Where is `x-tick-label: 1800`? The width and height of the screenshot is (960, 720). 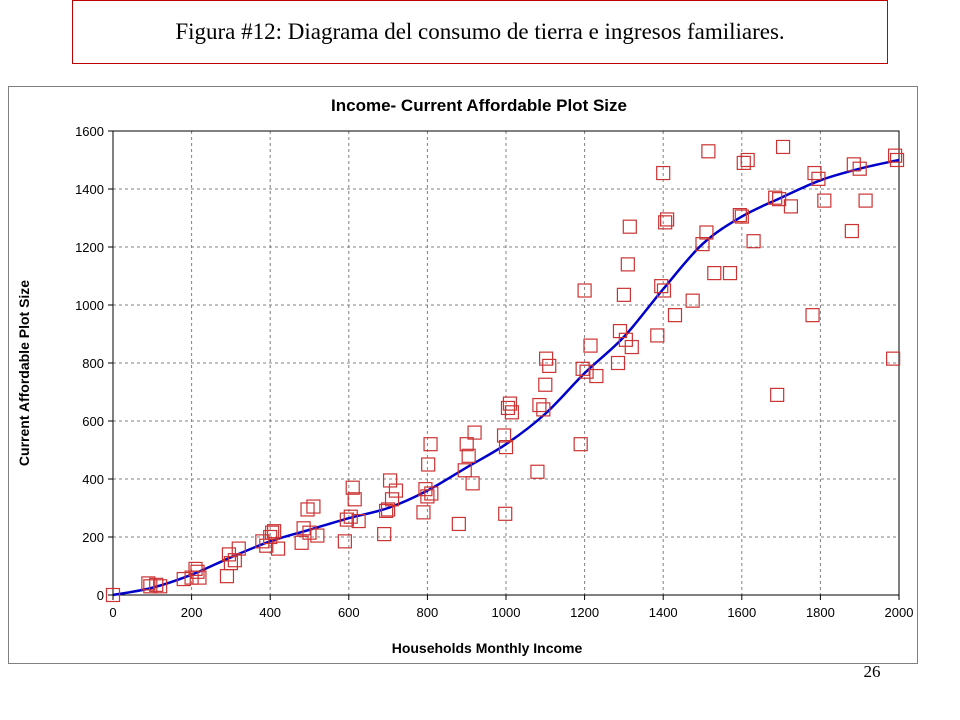 x-tick-label: 1800 is located at coordinates (820, 612).